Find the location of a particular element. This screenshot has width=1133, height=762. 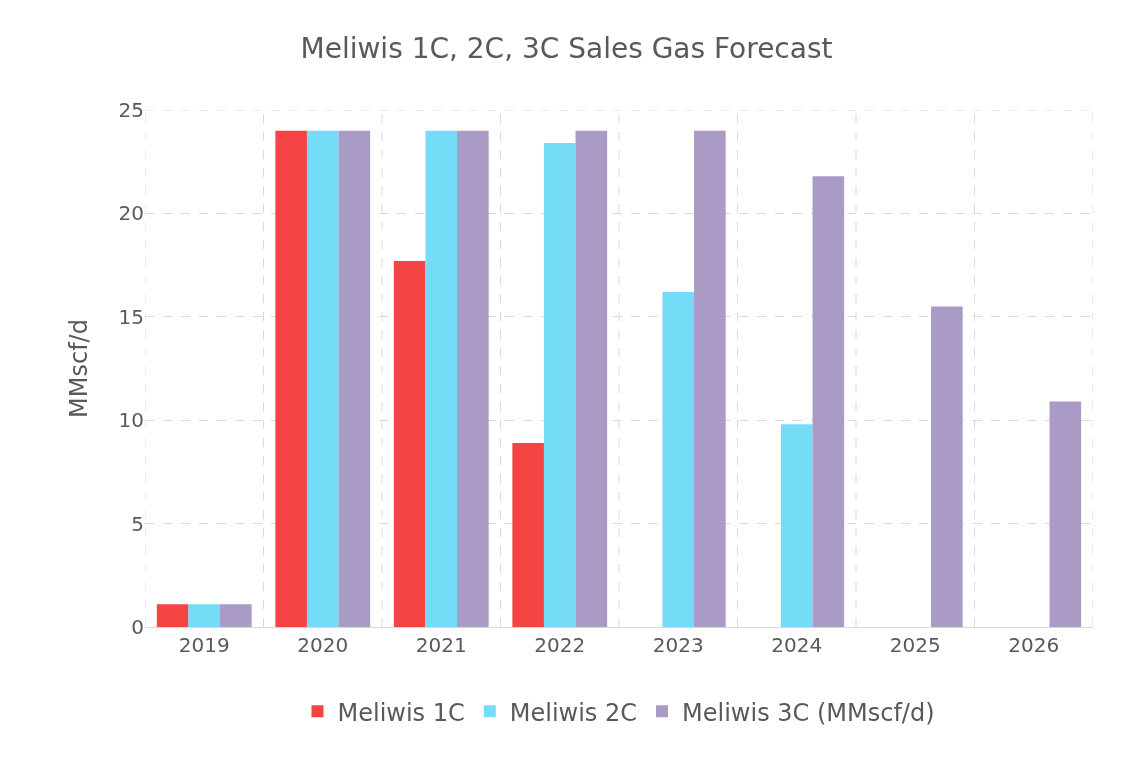

x-tick-label: 2025 is located at coordinates (915, 645).